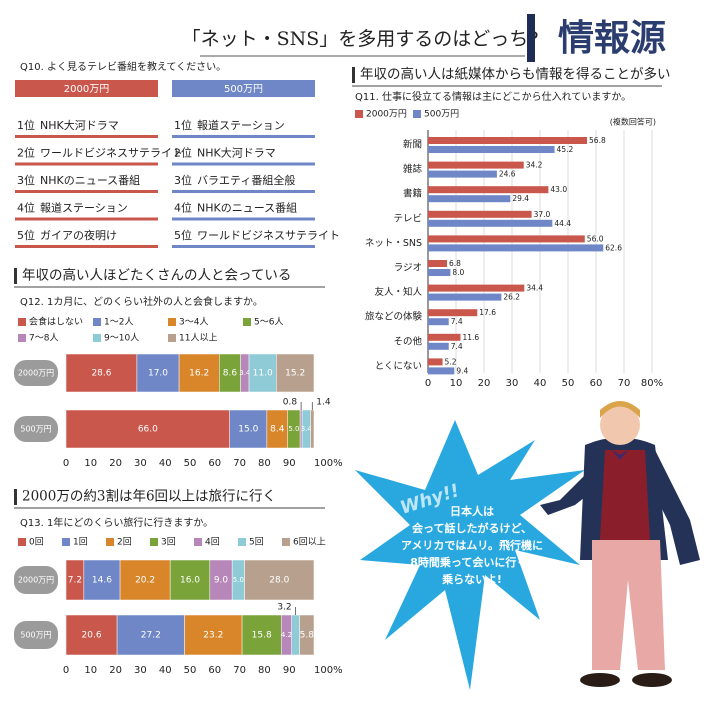 This screenshot has height=713, width=710. What do you see at coordinates (394, 317) in the screenshot?
I see `category-label: 旅などの体験` at bounding box center [394, 317].